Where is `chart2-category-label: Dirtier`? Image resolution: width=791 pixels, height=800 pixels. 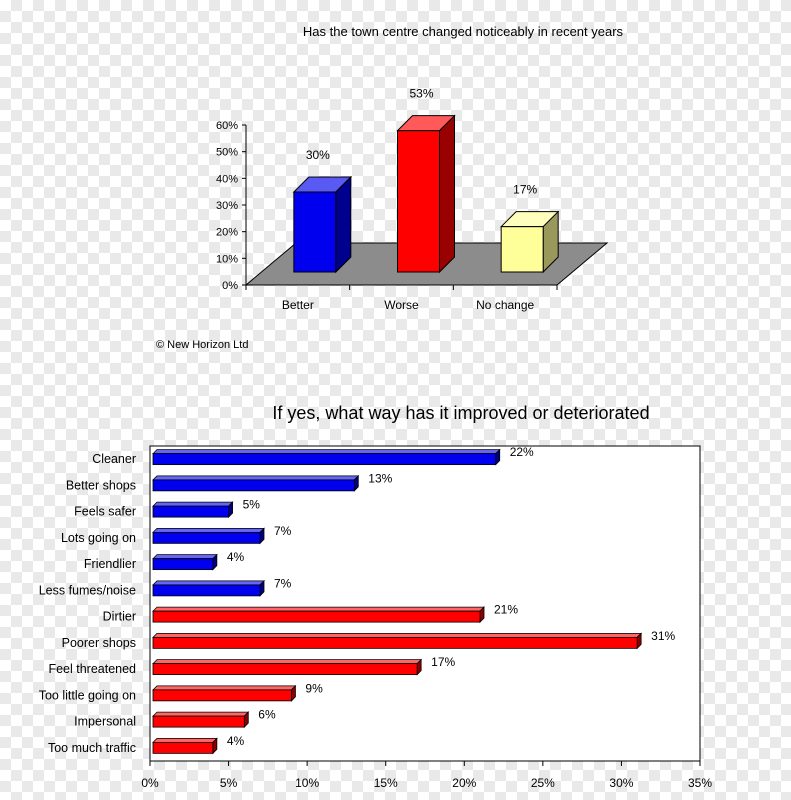 chart2-category-label: Dirtier is located at coordinates (119, 617).